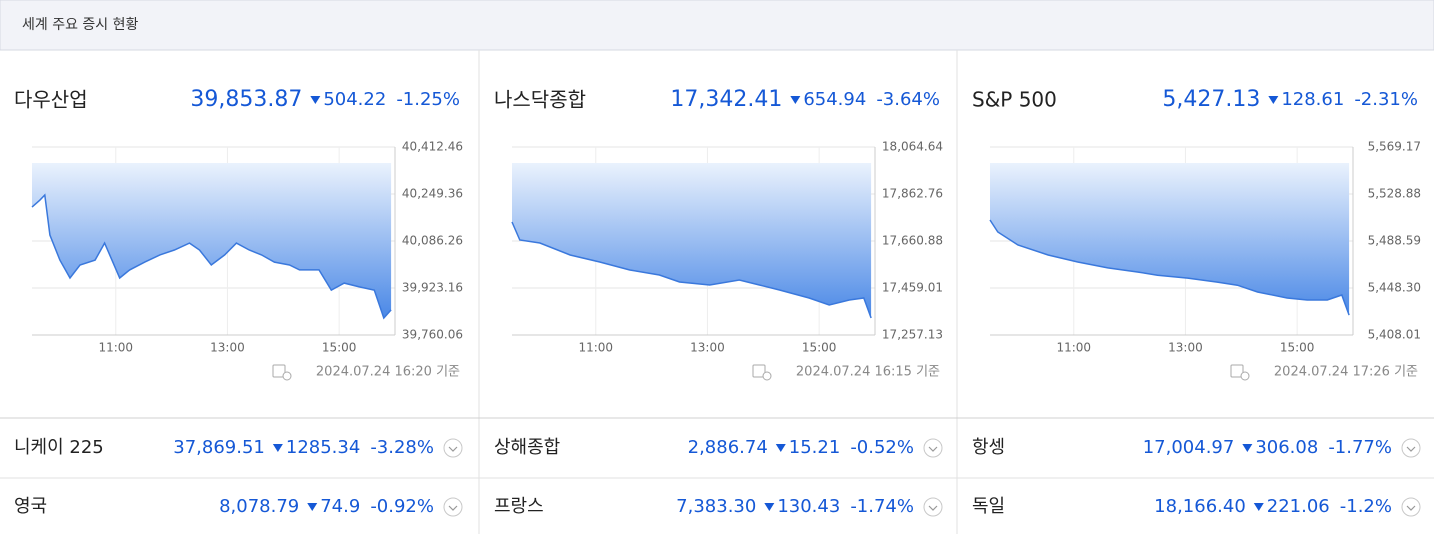  Describe the element at coordinates (1394, 335) in the screenshot. I see `y-tick-label: 5,408.01` at that location.